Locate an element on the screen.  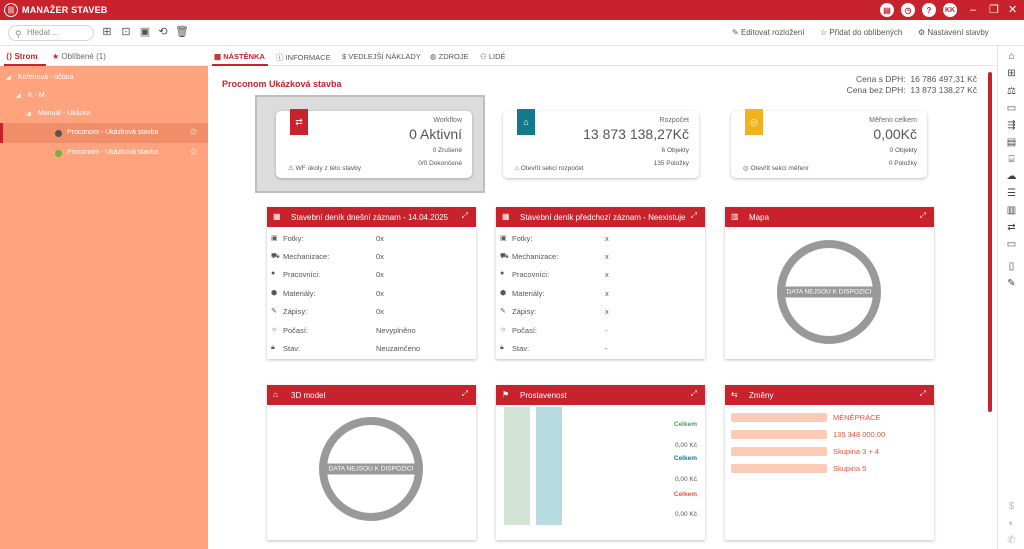
phone-icon: ✆ is located at coordinates (1011, 540).